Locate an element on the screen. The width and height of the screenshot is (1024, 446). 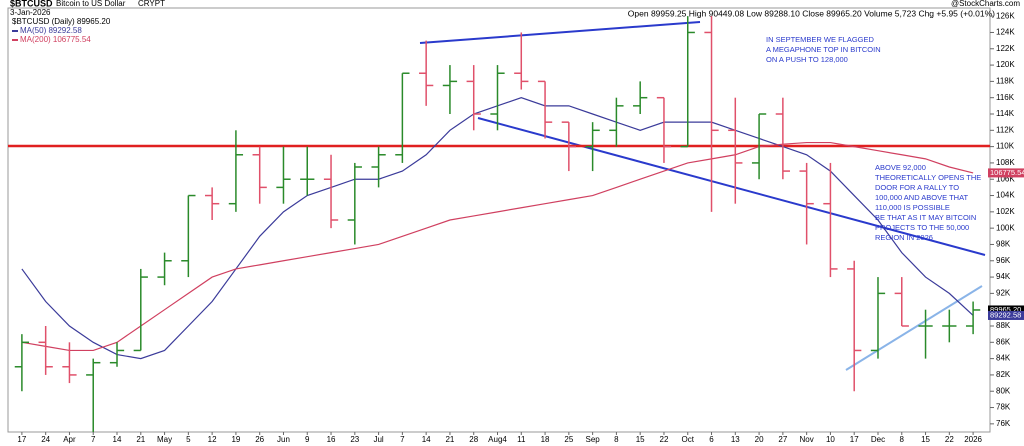
annotation: ABOVE 92,000 is located at coordinates (900, 167).